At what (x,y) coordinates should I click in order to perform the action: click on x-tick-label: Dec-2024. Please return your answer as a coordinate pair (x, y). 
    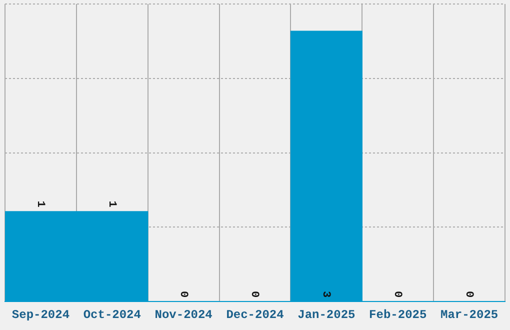
    Looking at the image, I should click on (255, 315).